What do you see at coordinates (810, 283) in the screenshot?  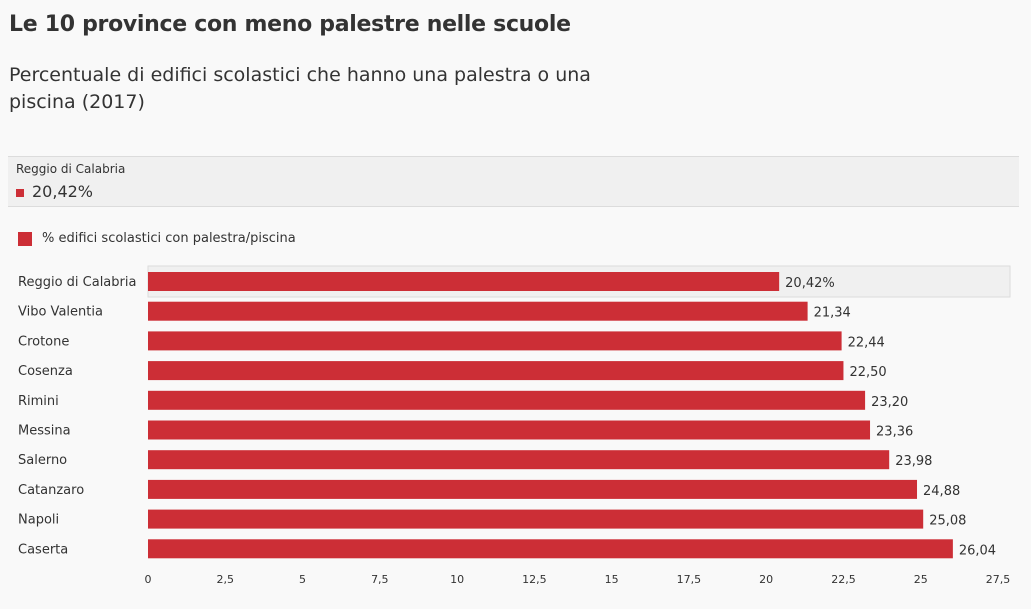 I see `value-label: 20,42%` at bounding box center [810, 283].